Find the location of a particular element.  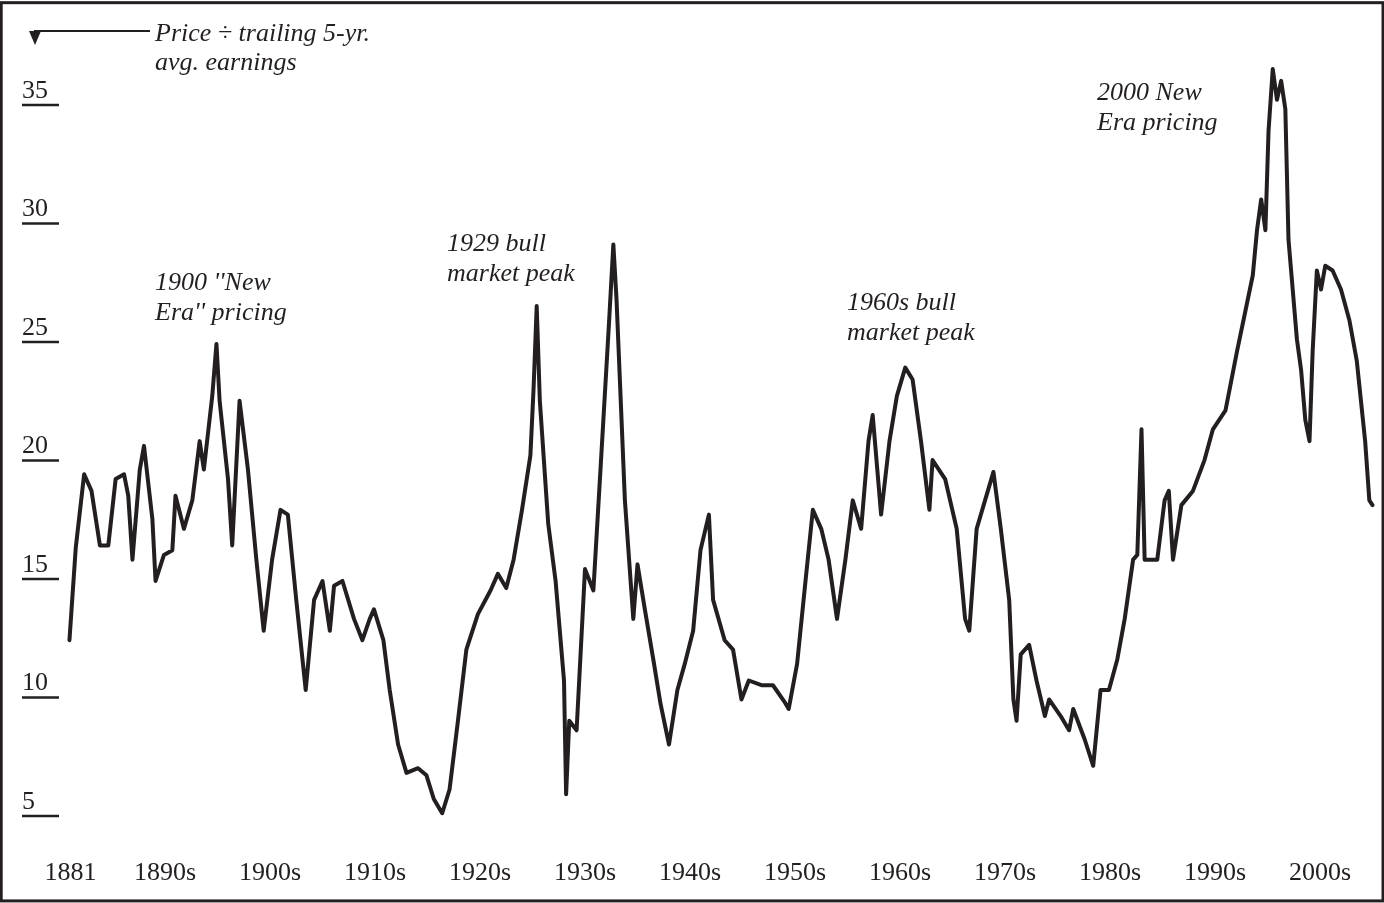

x-tick-label: 1960s is located at coordinates (900, 871).